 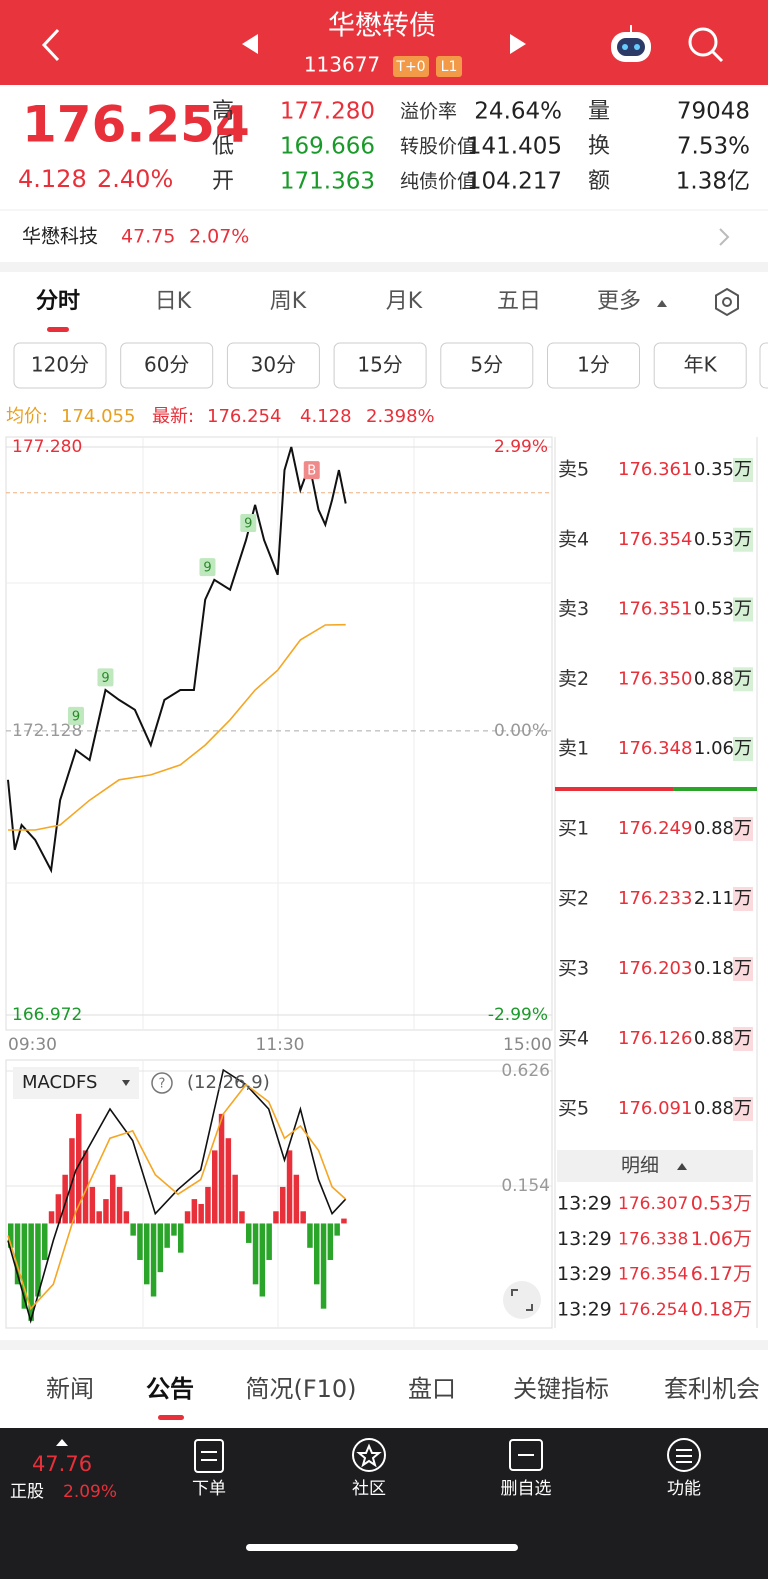 What do you see at coordinates (447, 1455) in the screenshot?
I see `nav-icons` at bounding box center [447, 1455].